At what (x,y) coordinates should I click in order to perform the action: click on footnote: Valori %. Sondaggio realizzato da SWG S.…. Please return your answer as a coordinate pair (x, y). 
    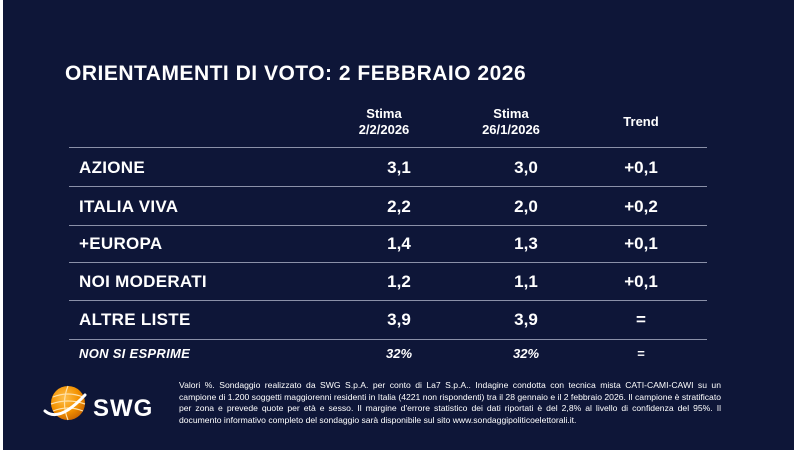
    Looking at the image, I should click on (450, 402).